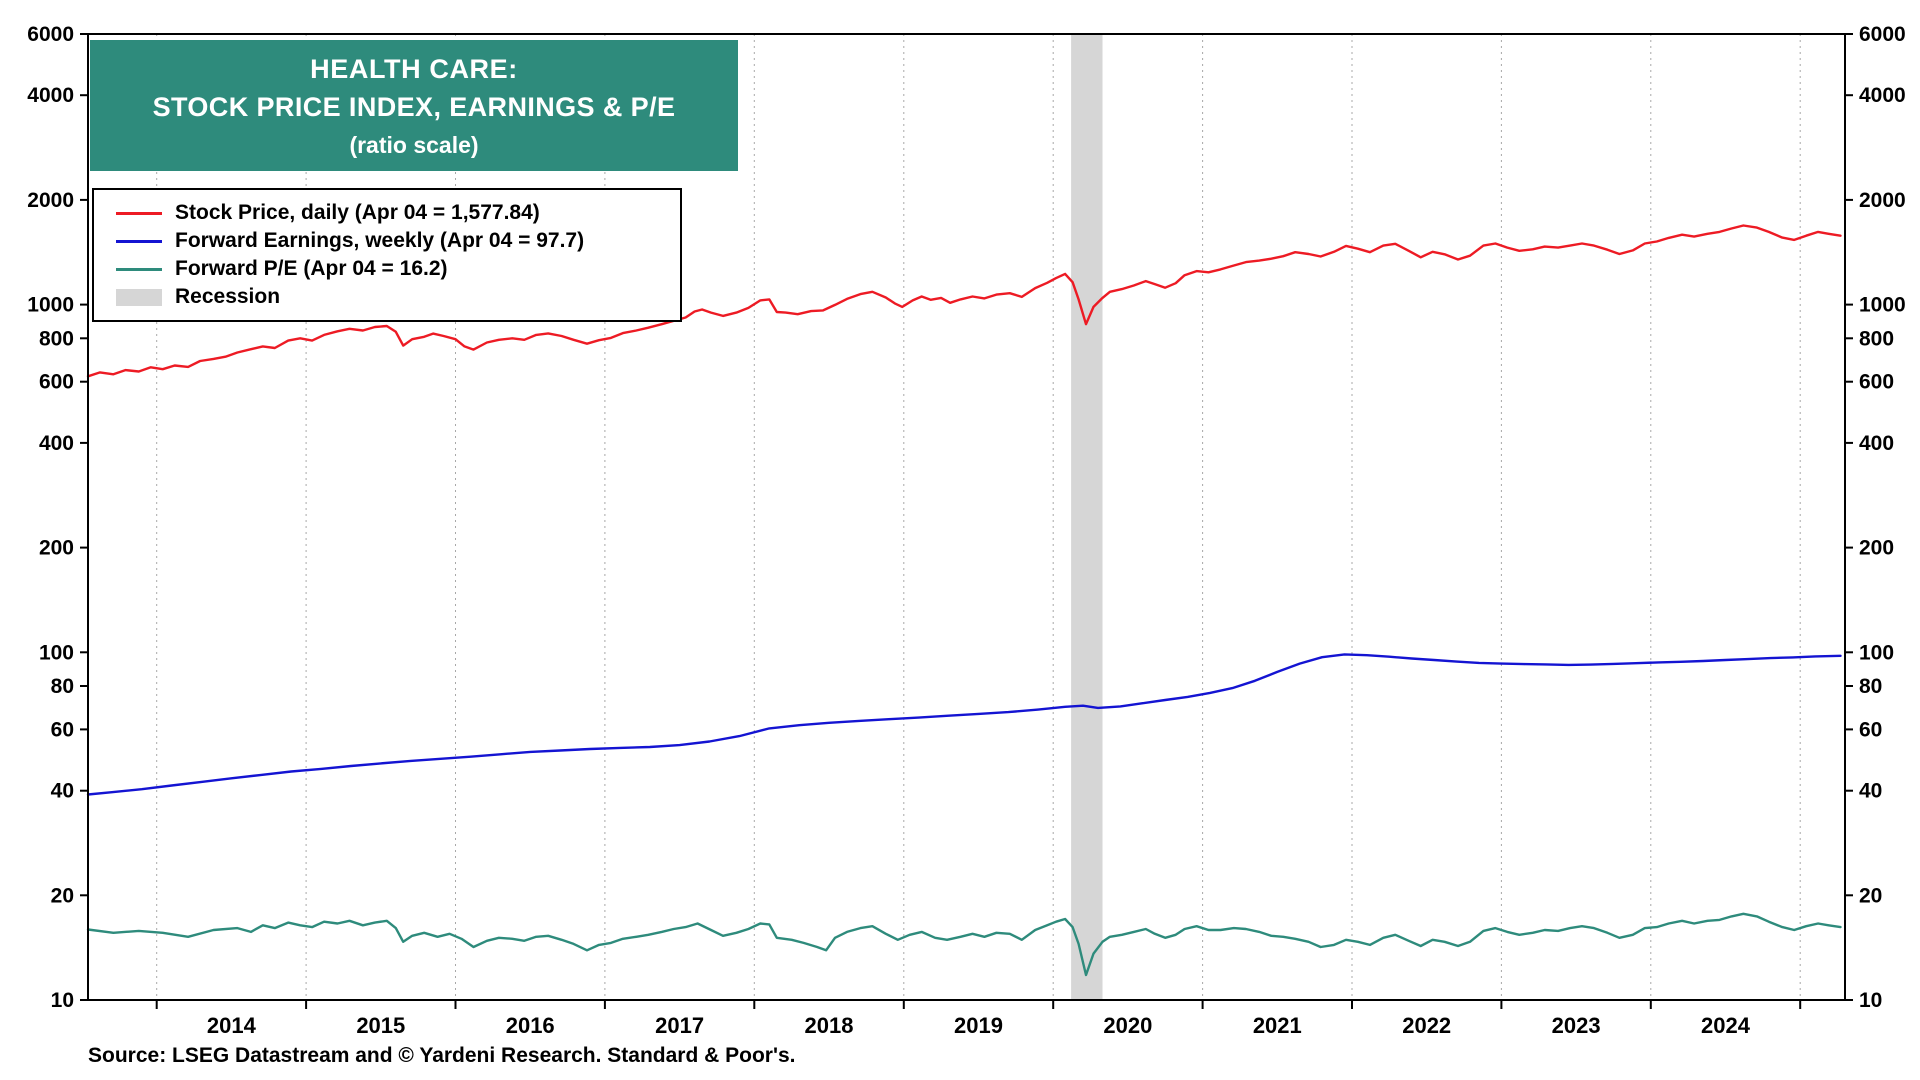 The width and height of the screenshot is (1920, 1080). I want to click on y-axis-label-left: 60, so click(62, 729).